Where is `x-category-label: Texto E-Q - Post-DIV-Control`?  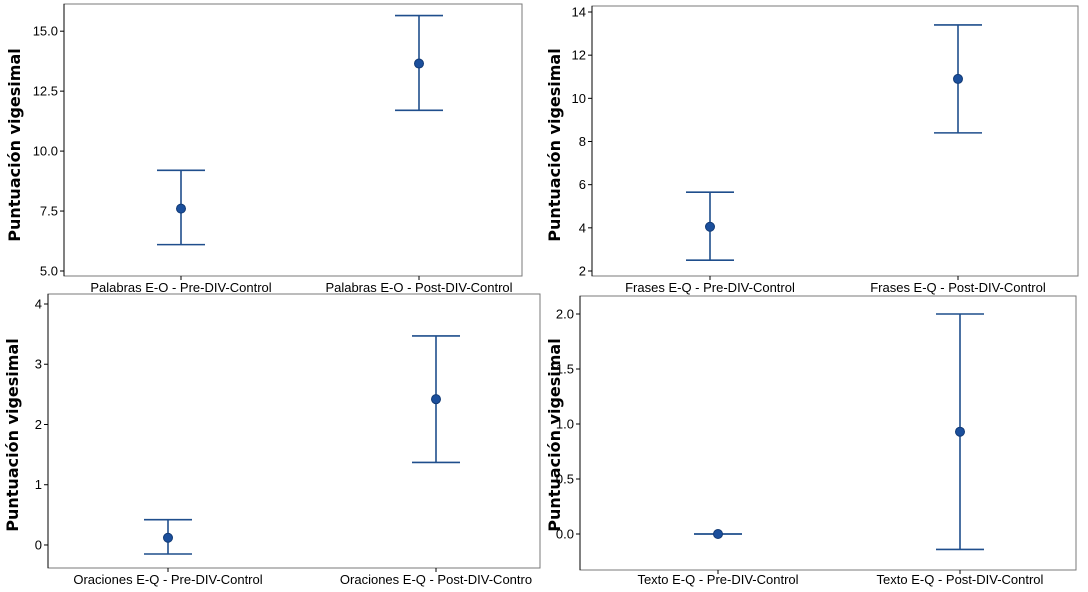
x-category-label: Texto E-Q - Post-DIV-Control is located at coordinates (960, 579).